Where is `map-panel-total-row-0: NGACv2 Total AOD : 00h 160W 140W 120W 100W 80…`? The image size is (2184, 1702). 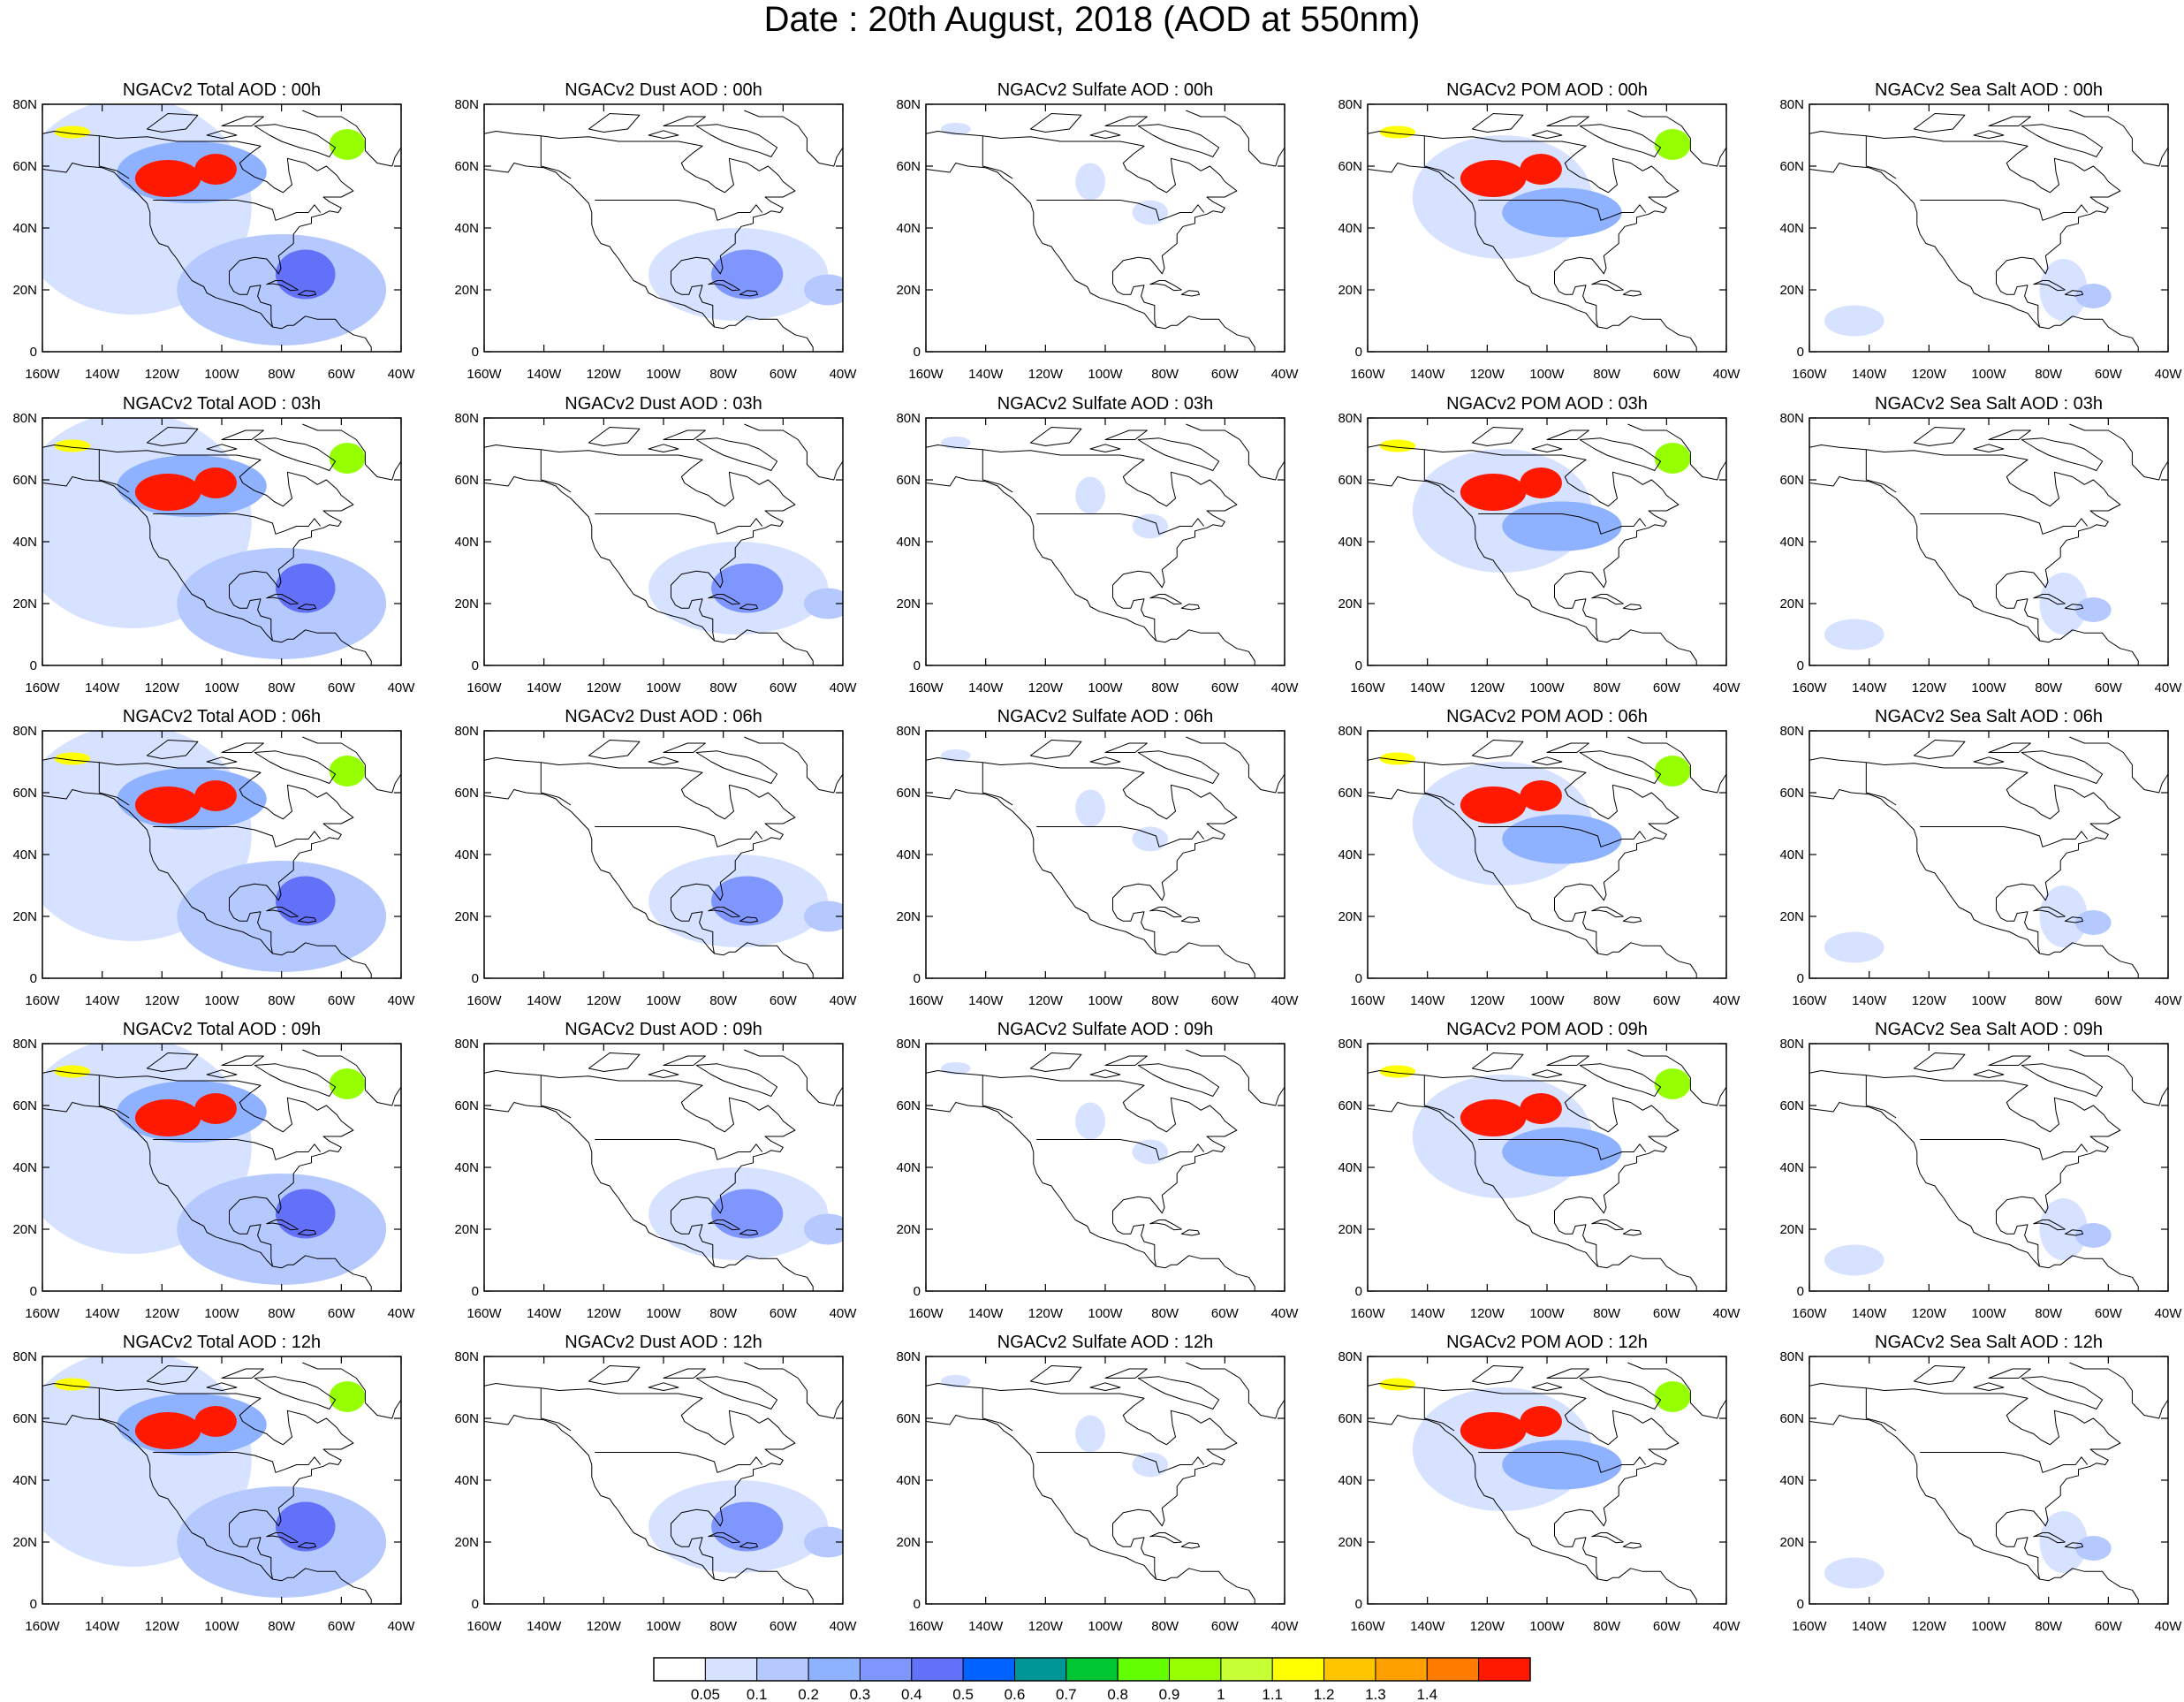 map-panel-total-row-0: NGACv2 Total AOD : 00h 160W 140W 120W 100W 80… is located at coordinates (214, 231).